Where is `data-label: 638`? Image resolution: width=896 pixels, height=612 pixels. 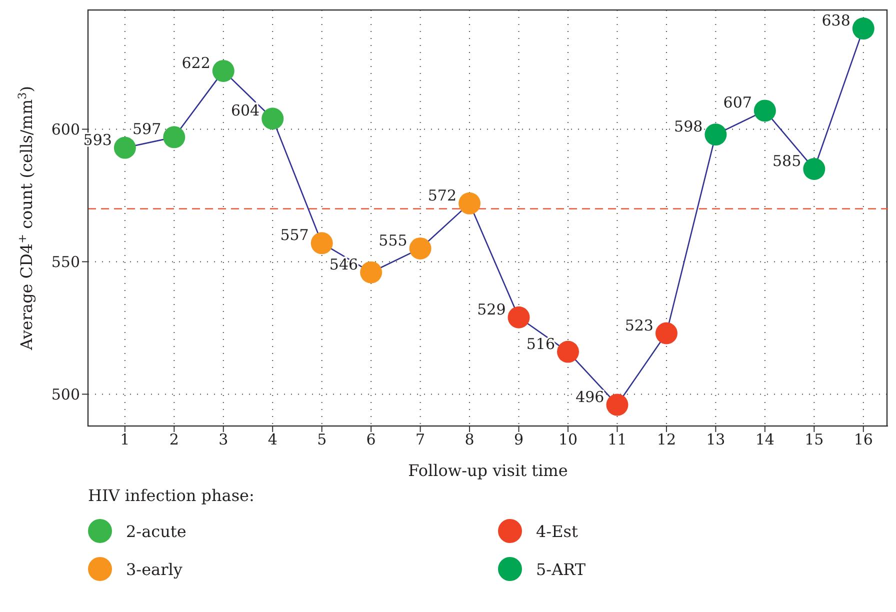 data-label: 638 is located at coordinates (836, 21).